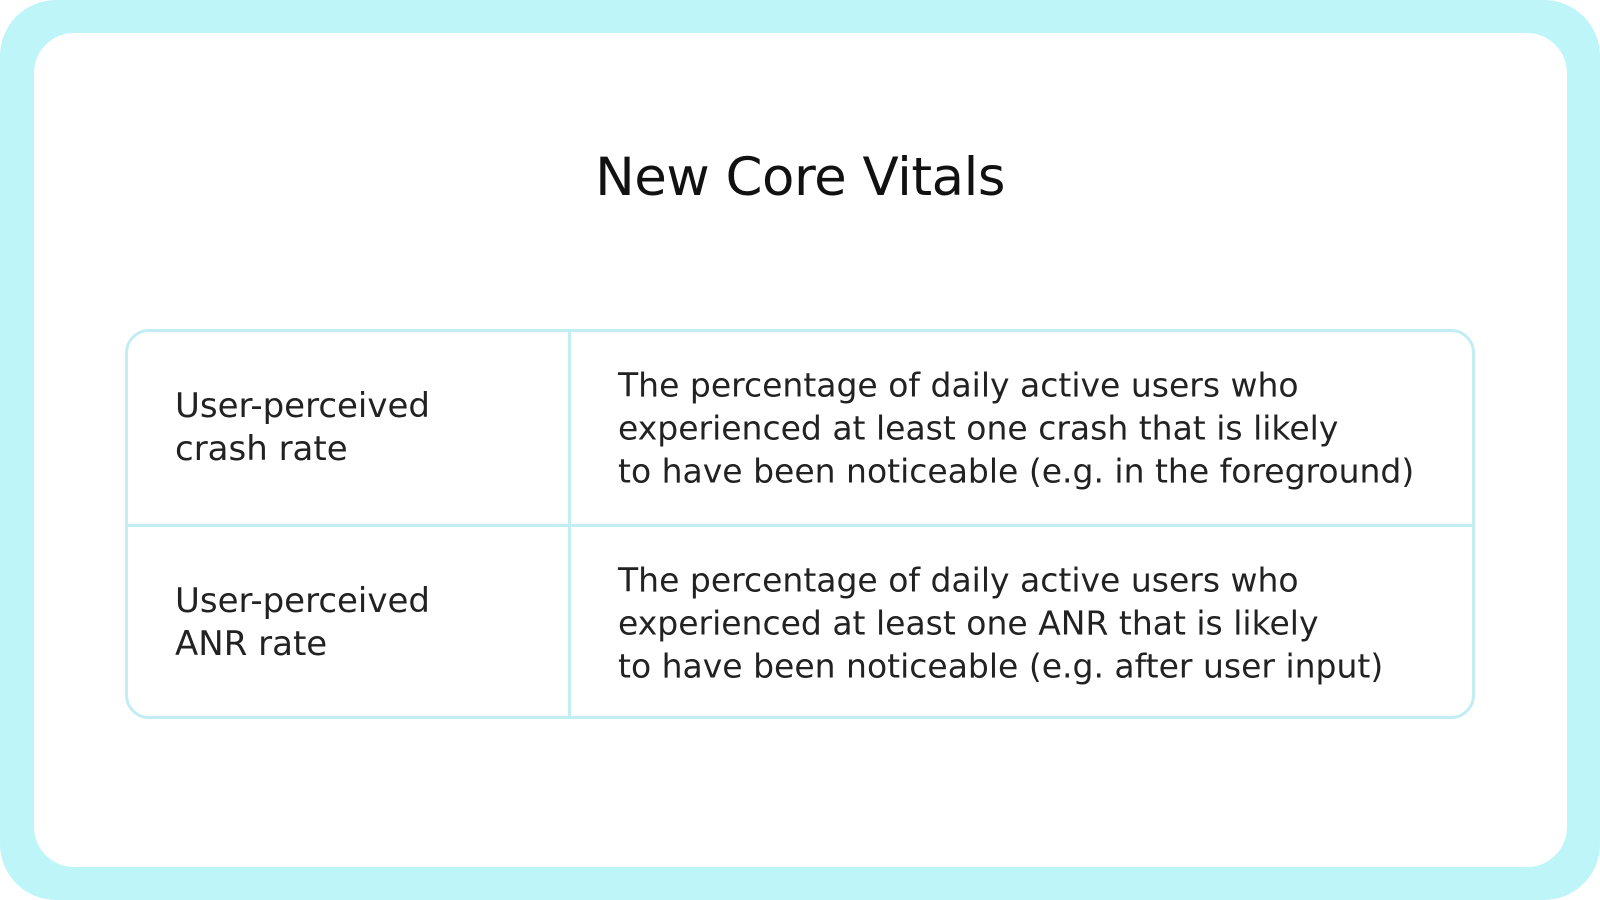 This screenshot has width=1600, height=900. What do you see at coordinates (800, 177) in the screenshot?
I see `page-title: New Core Vitals` at bounding box center [800, 177].